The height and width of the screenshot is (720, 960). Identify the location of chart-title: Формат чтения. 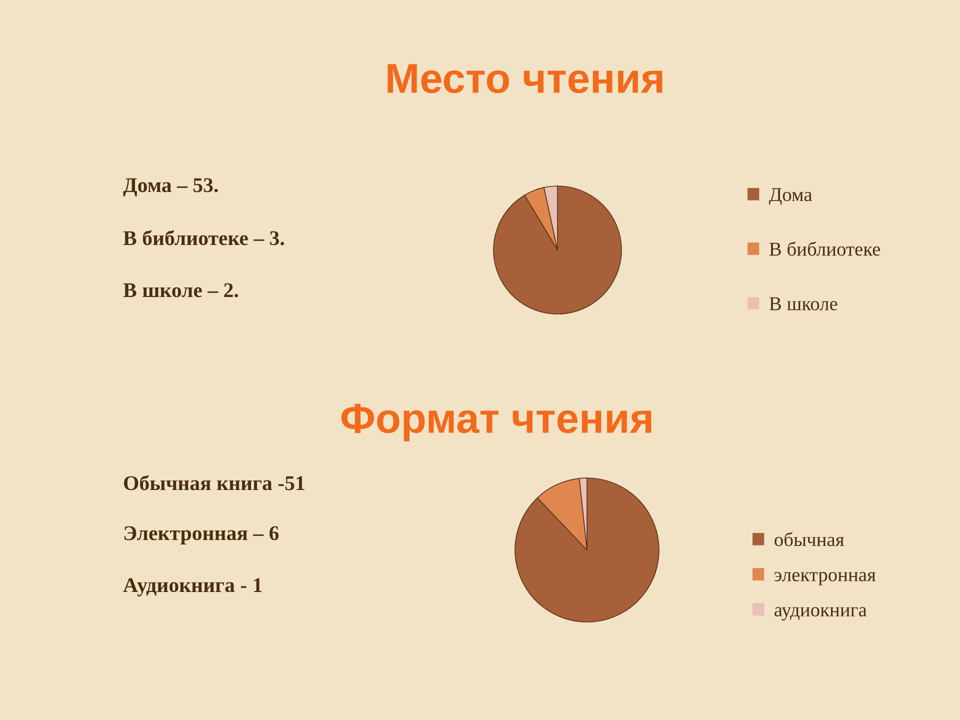
(496, 423).